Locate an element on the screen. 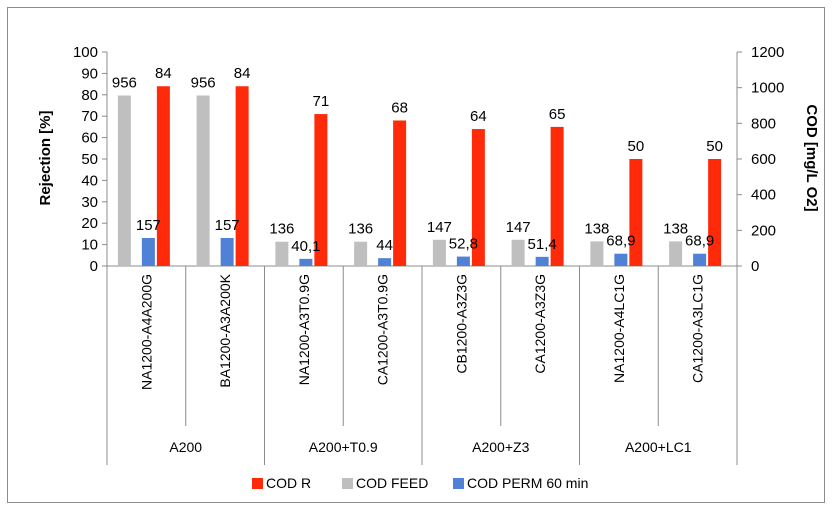 This screenshot has height=510, width=834. left-tick-label: 60 is located at coordinates (89, 138).